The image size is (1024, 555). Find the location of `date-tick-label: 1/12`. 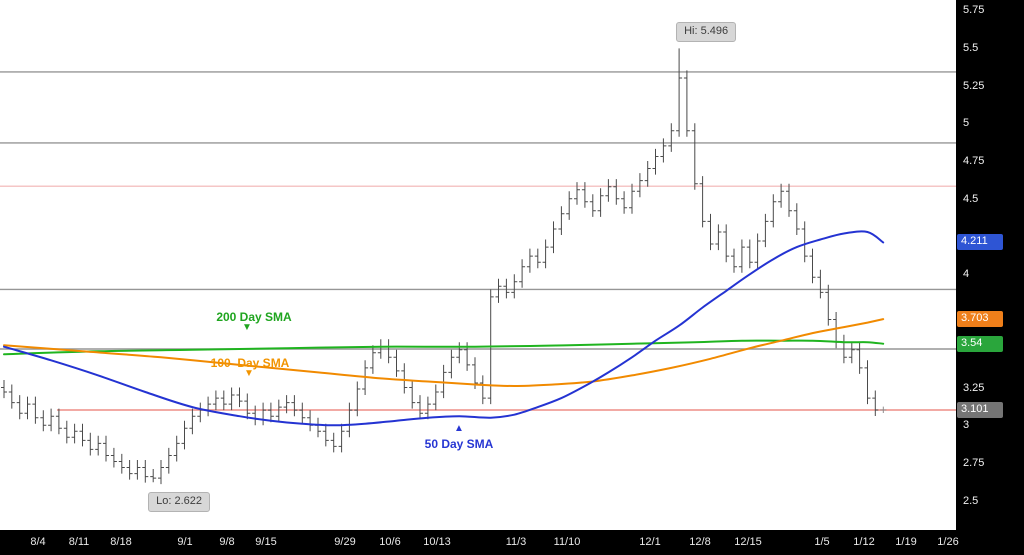

date-tick-label: 1/12 is located at coordinates (864, 542).